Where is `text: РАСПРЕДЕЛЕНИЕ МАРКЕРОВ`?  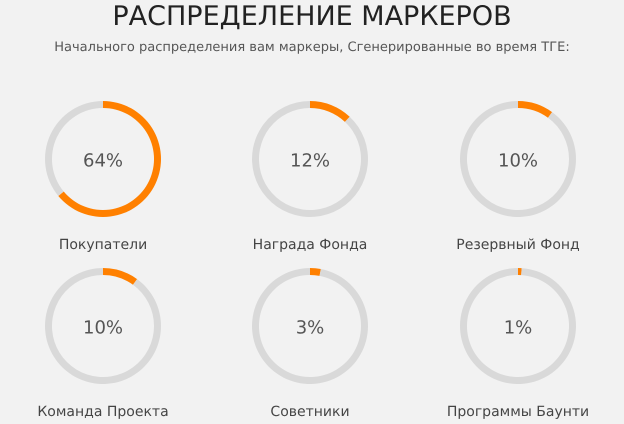 text: РАСПРЕДЕЛЕНИЕ МАРКЕРОВ is located at coordinates (312, 17).